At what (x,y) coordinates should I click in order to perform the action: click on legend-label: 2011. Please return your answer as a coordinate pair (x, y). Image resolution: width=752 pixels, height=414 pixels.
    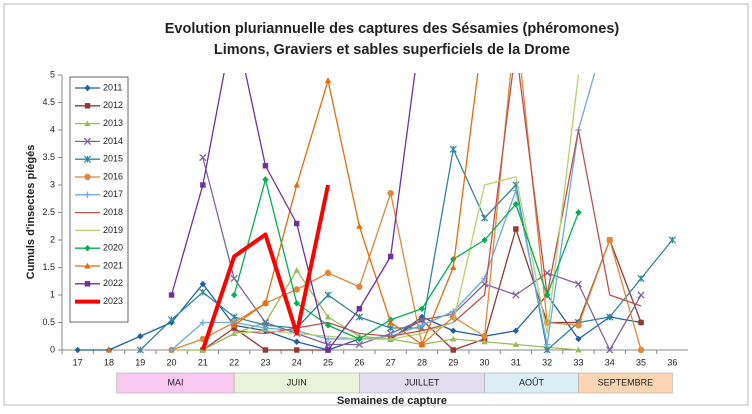
    Looking at the image, I should click on (112, 87).